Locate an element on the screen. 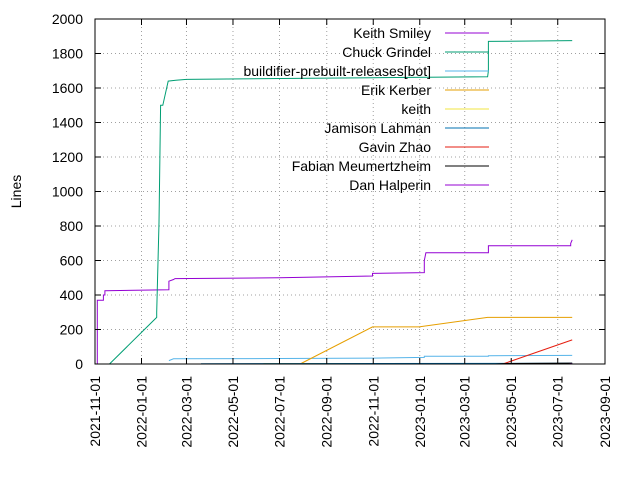  y-tick-label: 1200 is located at coordinates (67, 157).